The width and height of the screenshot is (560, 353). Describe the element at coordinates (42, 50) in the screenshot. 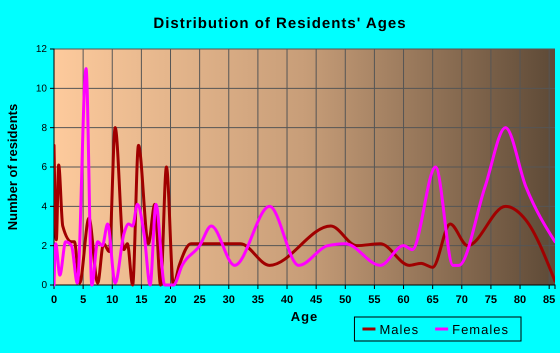

I see `y-tick-label: 12` at that location.